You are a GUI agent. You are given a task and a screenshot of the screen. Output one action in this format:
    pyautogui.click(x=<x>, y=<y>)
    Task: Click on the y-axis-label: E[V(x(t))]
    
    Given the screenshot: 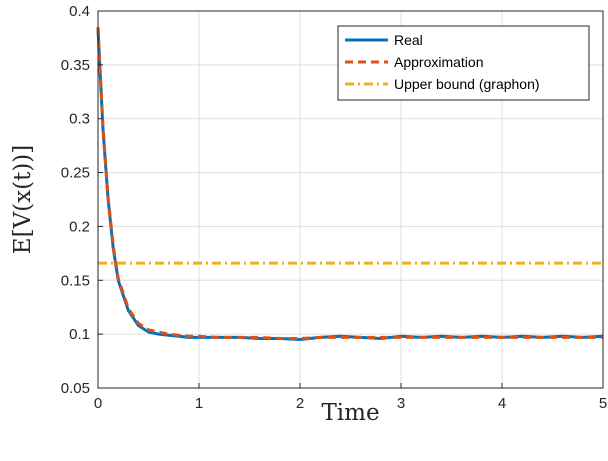 What is the action you would take?
    pyautogui.click(x=23, y=199)
    